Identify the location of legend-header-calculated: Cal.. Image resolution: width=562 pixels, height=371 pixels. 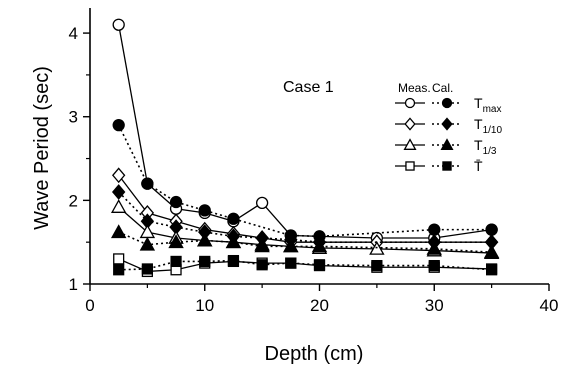
(442, 88).